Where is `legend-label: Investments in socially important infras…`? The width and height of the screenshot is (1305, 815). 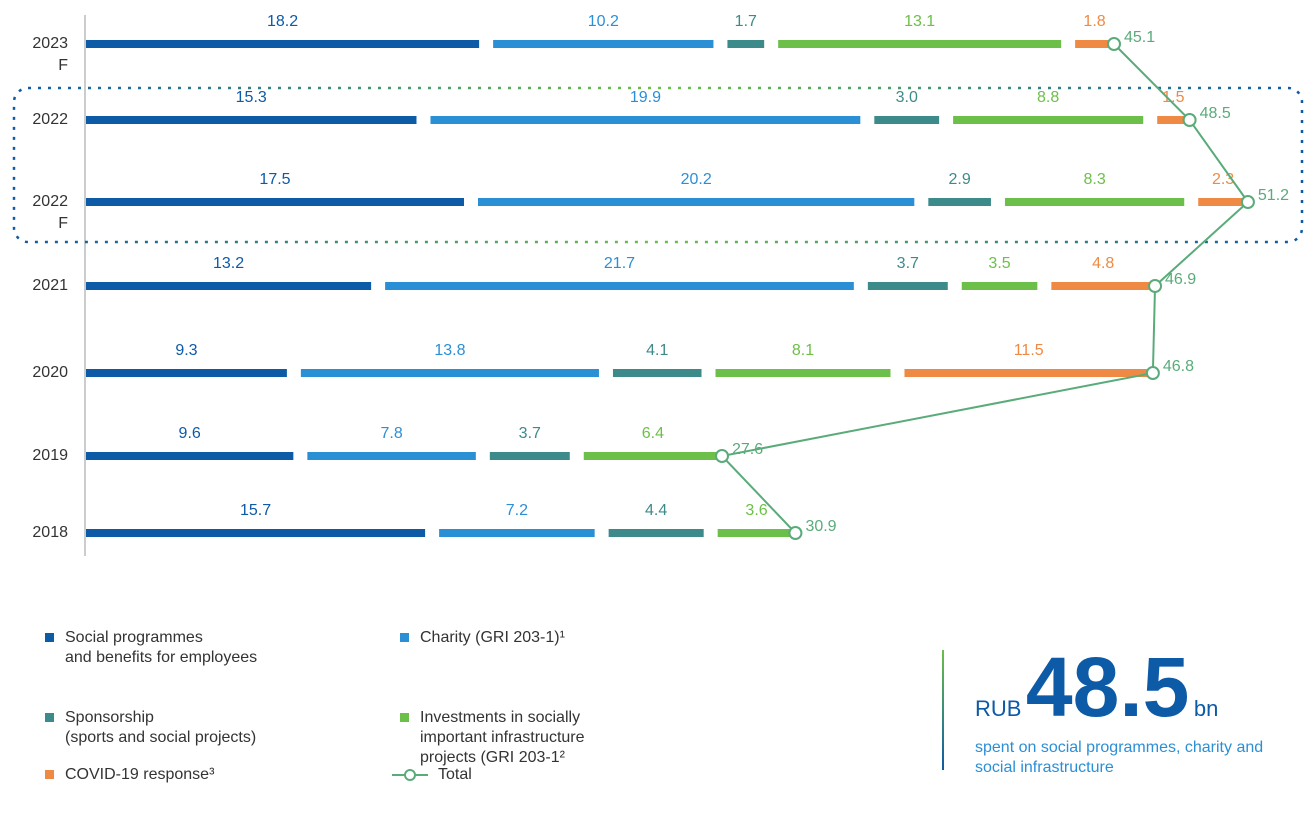 legend-label: Investments in socially important infras… is located at coordinates (502, 737).